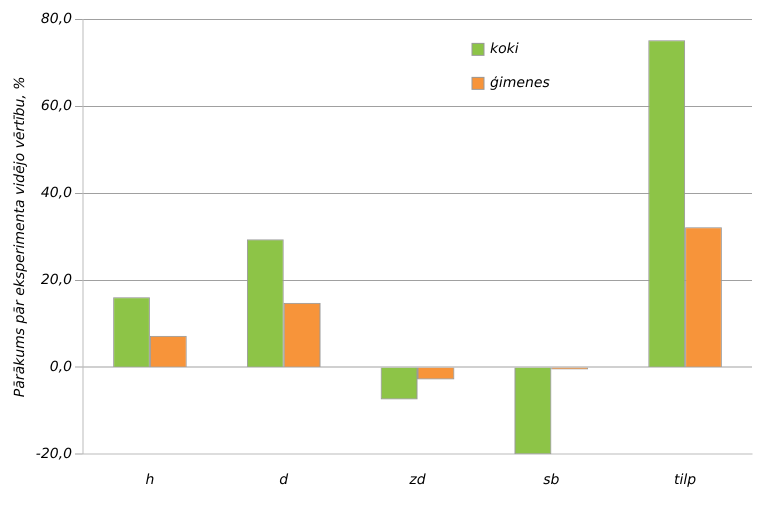  Describe the element at coordinates (54, 454) in the screenshot. I see `y-tick-label: -20,0` at that location.